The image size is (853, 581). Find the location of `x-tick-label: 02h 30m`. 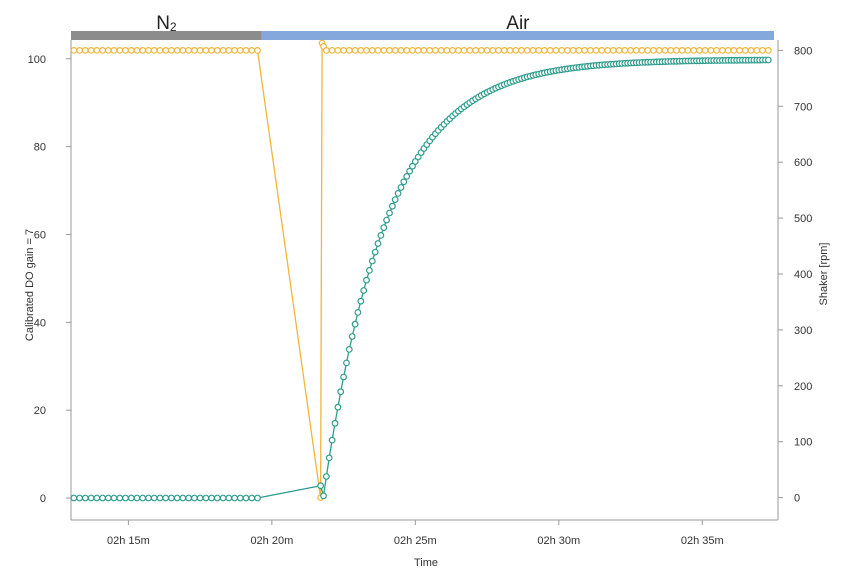

x-tick-label: 02h 30m is located at coordinates (558, 541).